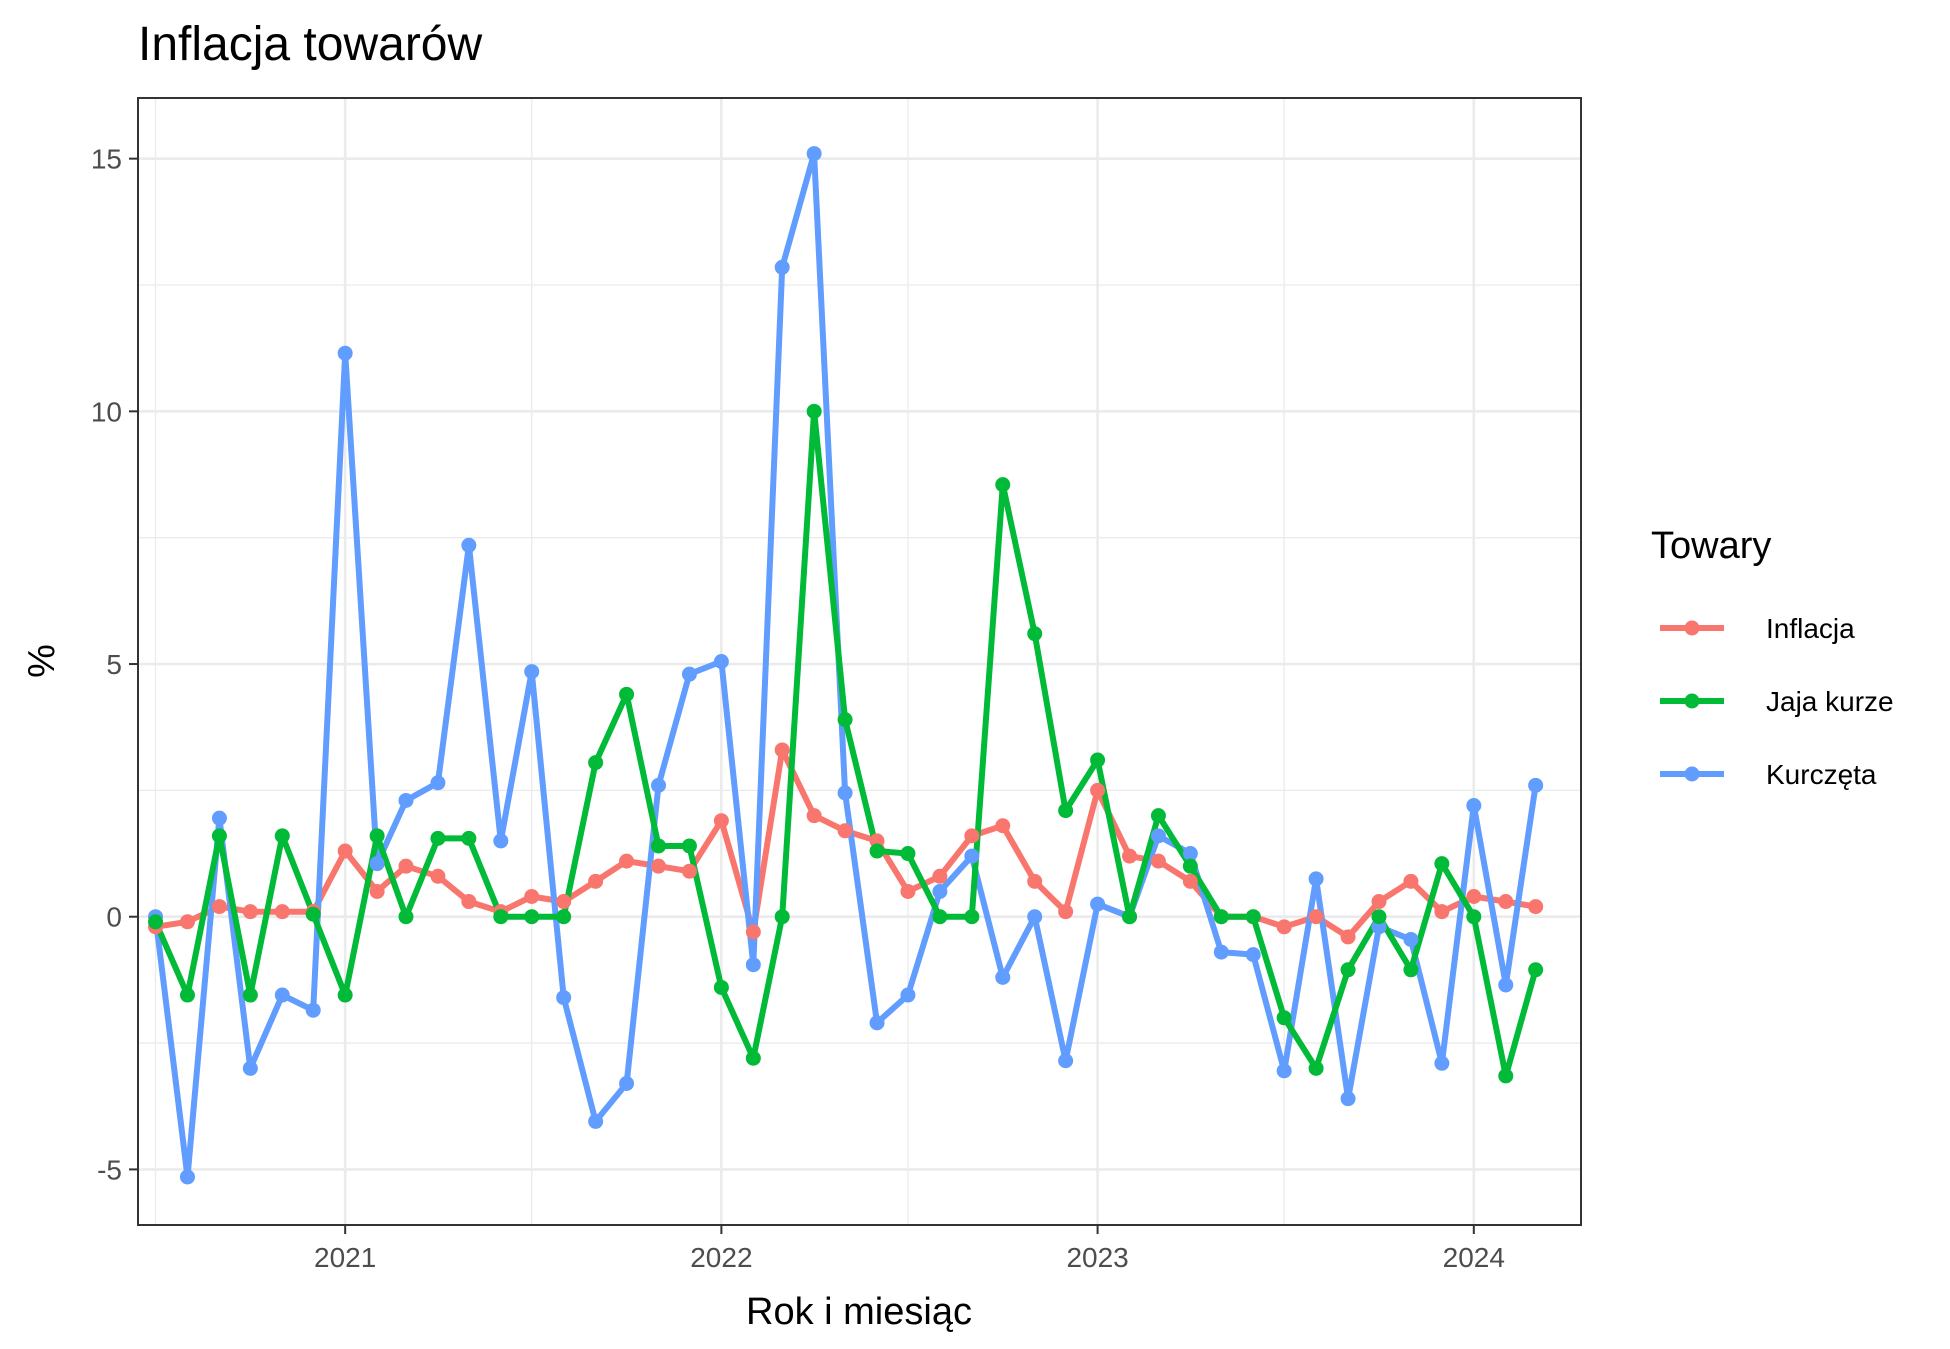 This screenshot has height=1349, width=1950. I want to click on legend-label: Inflacja, so click(1810, 628).